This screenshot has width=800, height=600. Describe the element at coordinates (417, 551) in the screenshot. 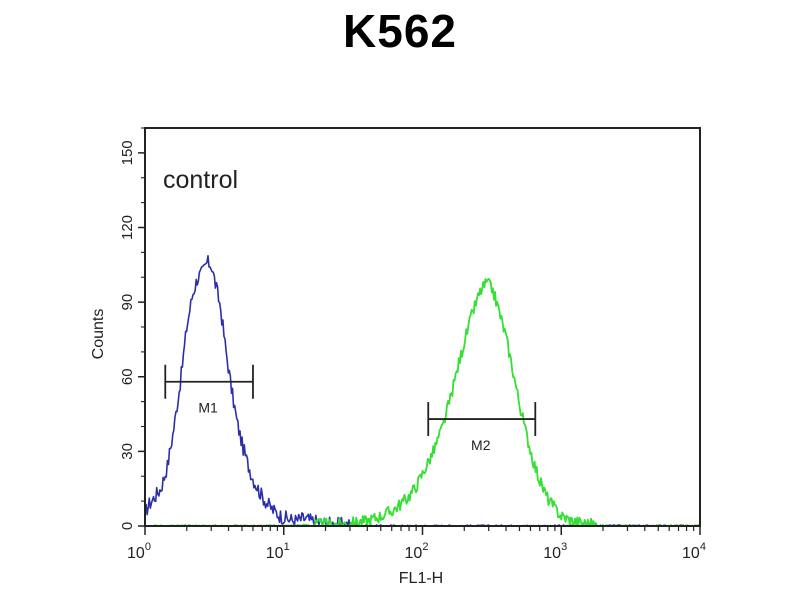

I see `x-tick-label: 10²` at that location.